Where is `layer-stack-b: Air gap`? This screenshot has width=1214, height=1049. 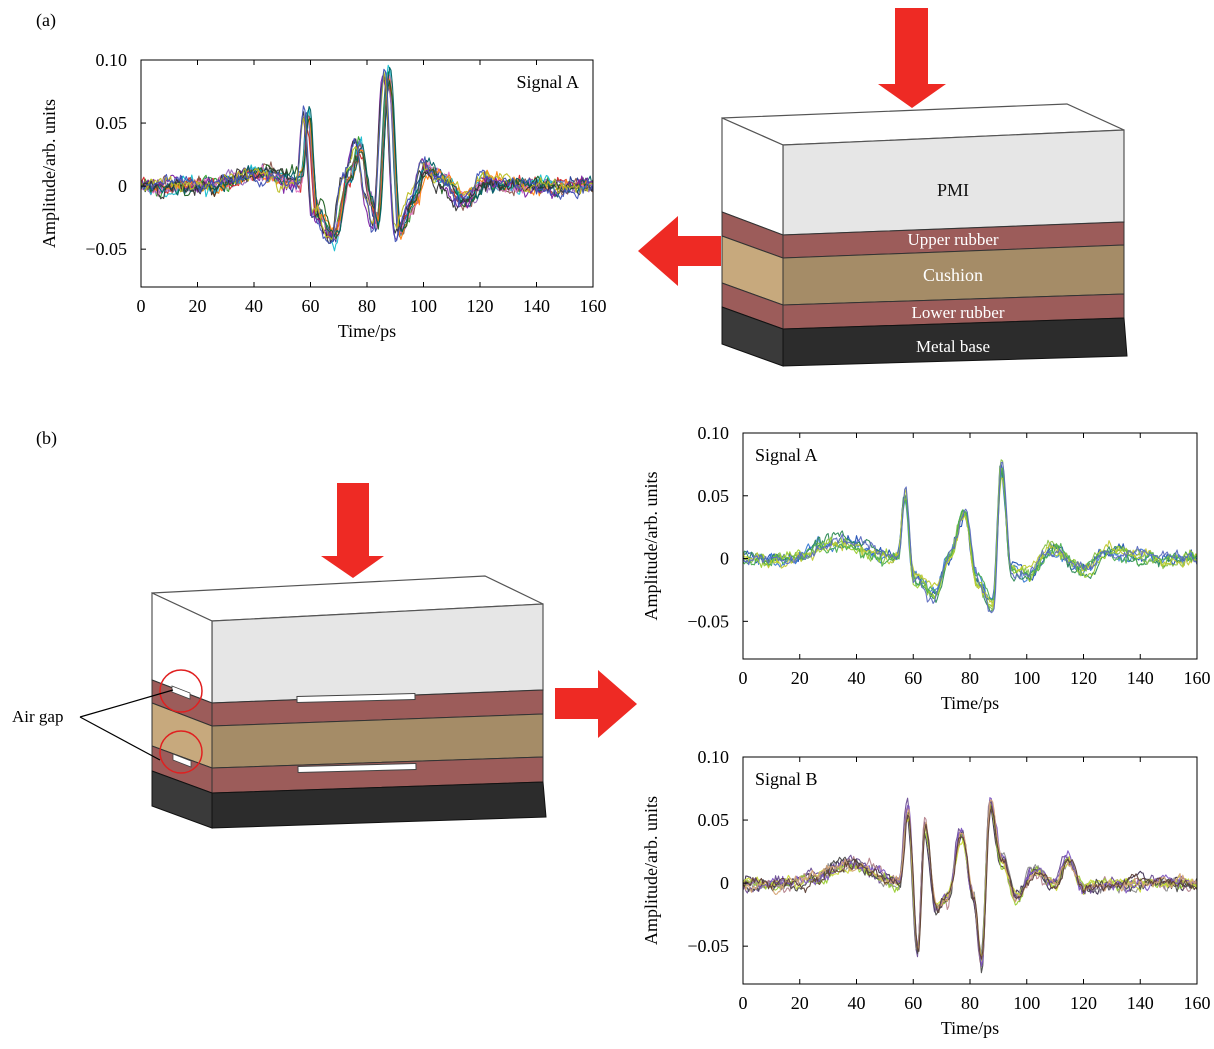 layer-stack-b: Air gap is located at coordinates (279, 702).